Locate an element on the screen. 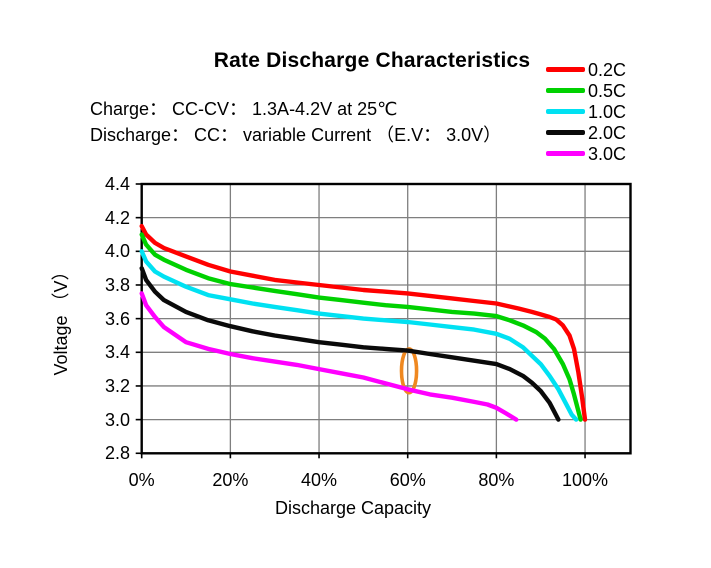  x-tick-label: 60% is located at coordinates (407, 480).